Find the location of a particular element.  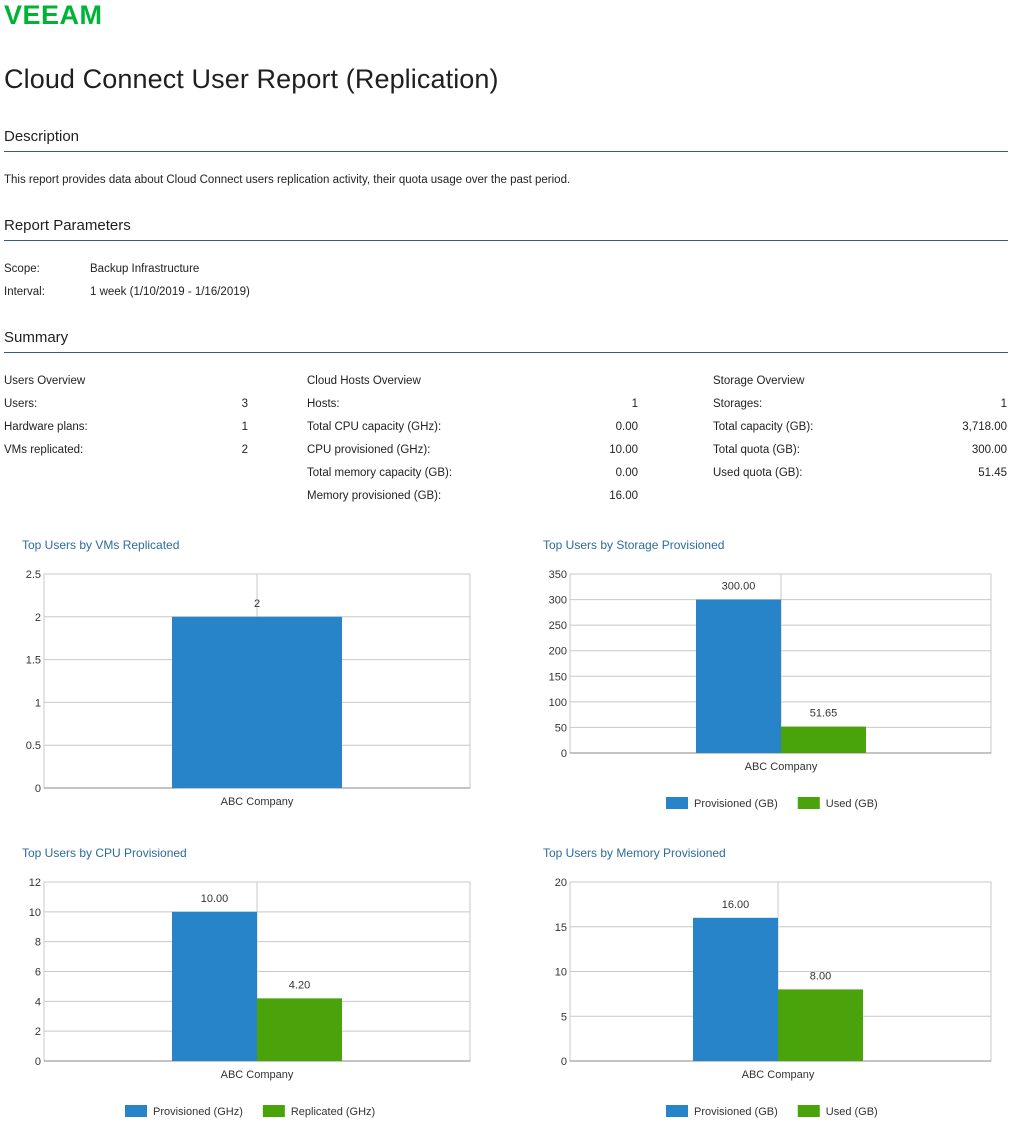

y-tick-label: 15 is located at coordinates (561, 928).